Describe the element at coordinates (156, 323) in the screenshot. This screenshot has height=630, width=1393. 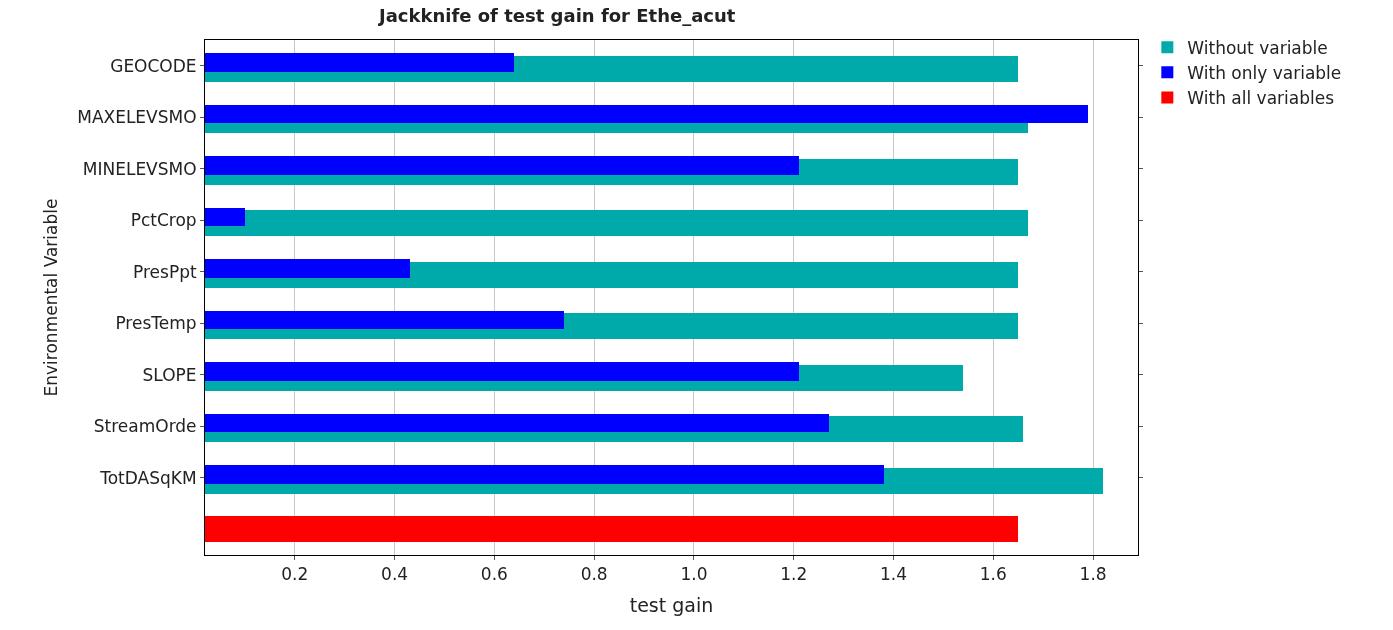
I see `y-tick-label: PresTemp` at that location.